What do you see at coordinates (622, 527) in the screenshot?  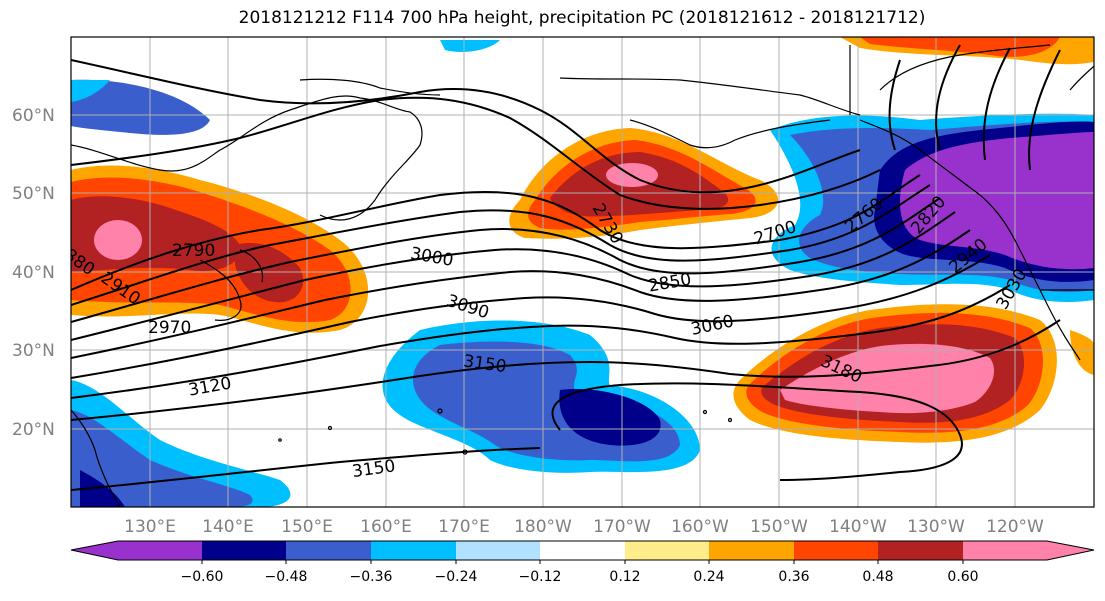 I see `lon-label: 170°W` at bounding box center [622, 527].